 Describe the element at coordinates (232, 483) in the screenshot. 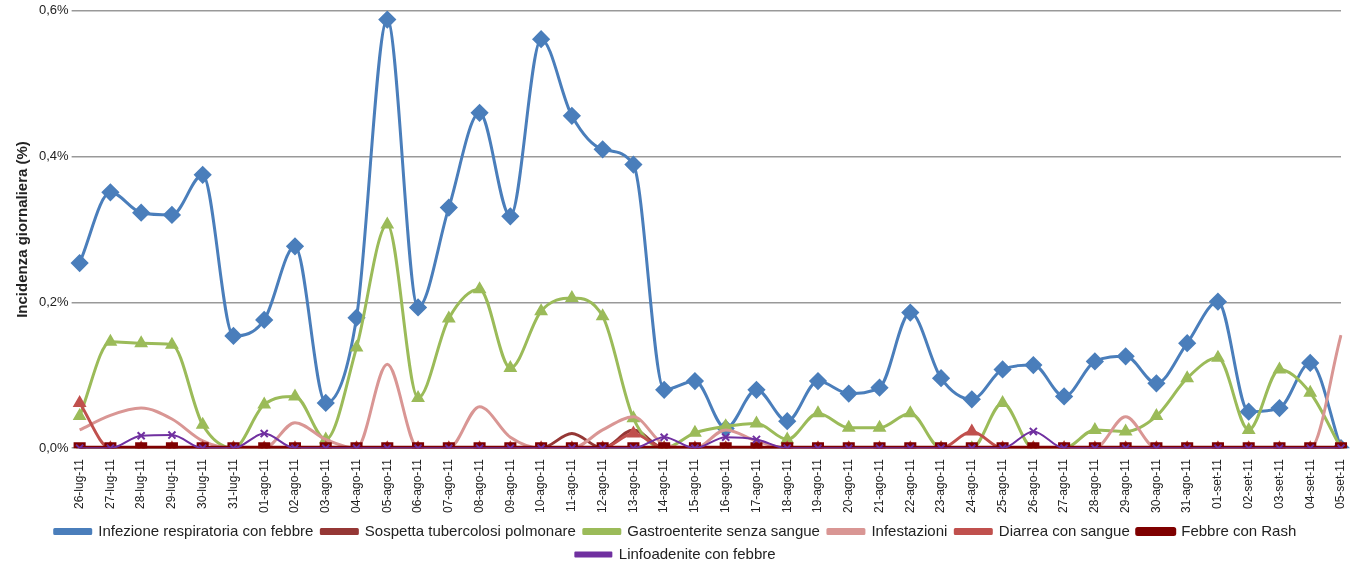

I see `x-tick-label: 31-lug-11` at that location.